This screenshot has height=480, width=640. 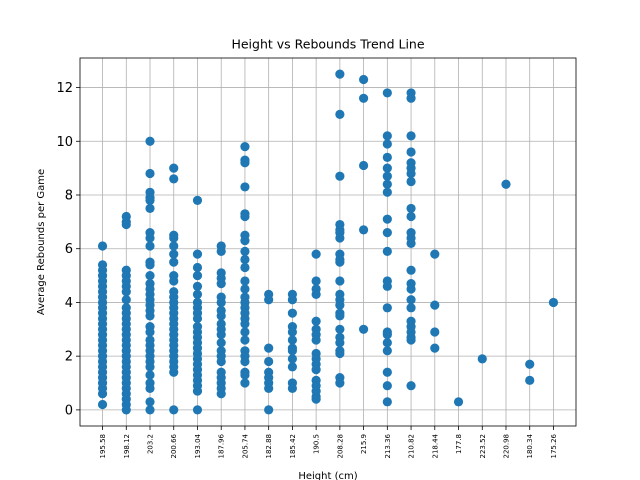 What do you see at coordinates (222, 445) in the screenshot?
I see `x-tick-label: 187.96` at bounding box center [222, 445].